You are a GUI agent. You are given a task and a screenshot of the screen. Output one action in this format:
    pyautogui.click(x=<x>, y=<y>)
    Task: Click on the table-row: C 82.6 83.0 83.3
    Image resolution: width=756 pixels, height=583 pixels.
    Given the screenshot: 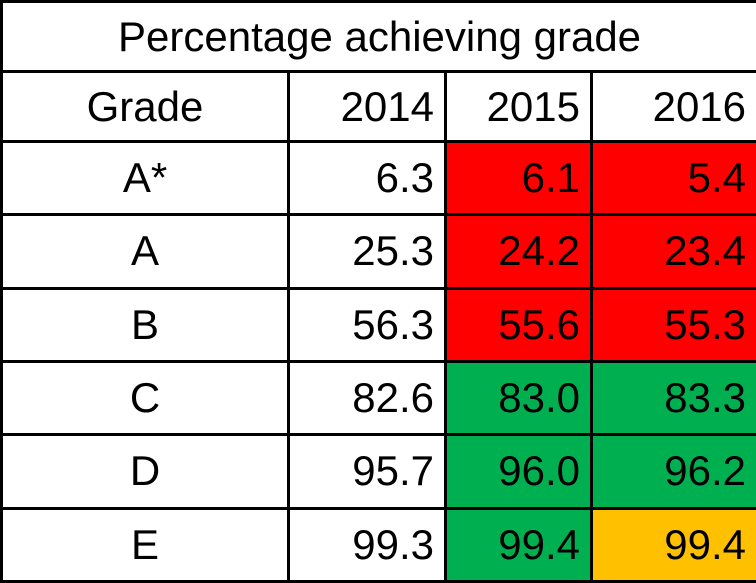 What is the action you would take?
    pyautogui.click(x=378, y=398)
    